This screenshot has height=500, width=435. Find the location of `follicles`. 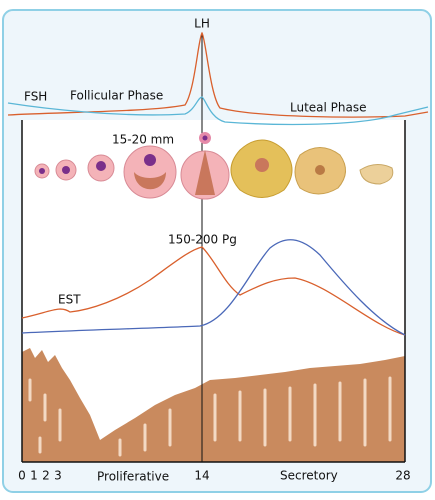

follicles is located at coordinates (214, 166).